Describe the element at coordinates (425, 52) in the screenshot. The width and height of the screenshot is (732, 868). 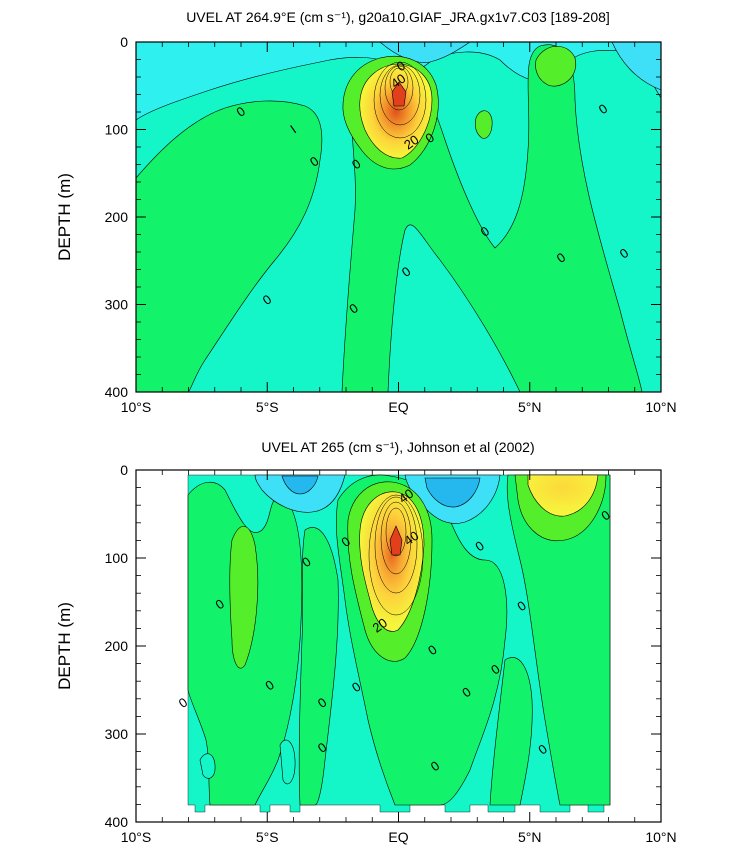
I see `field-surface-westward-strong` at that location.